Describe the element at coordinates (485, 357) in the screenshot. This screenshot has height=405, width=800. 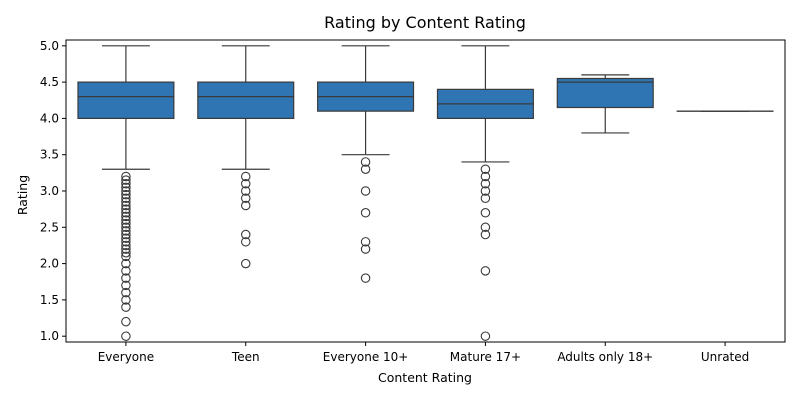
I see `x-tick-label-3: Mature 17+` at that location.